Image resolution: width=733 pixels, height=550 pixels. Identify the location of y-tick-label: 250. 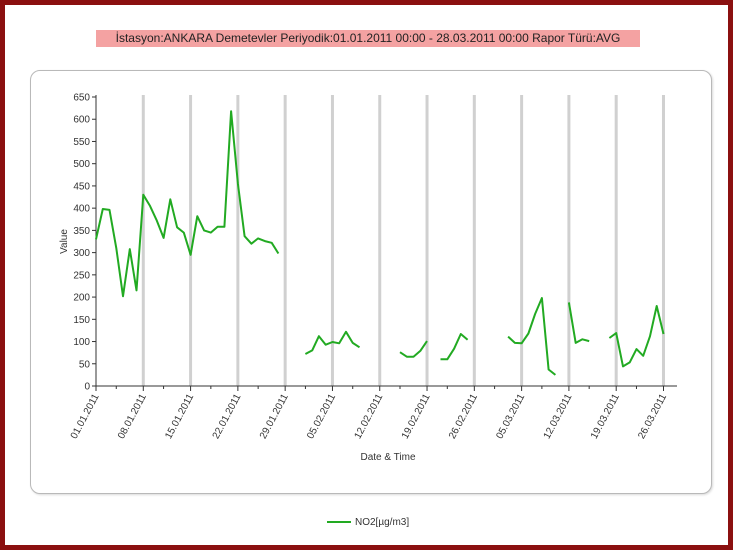
(81, 275).